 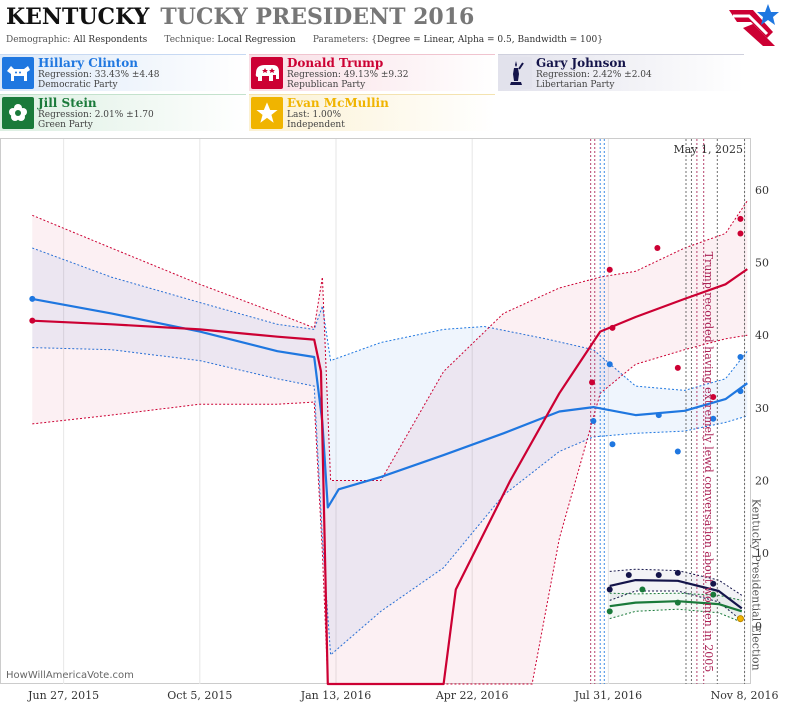 What do you see at coordinates (575, 85) in the screenshot?
I see `candidate-party: Libertarian Party` at bounding box center [575, 85].